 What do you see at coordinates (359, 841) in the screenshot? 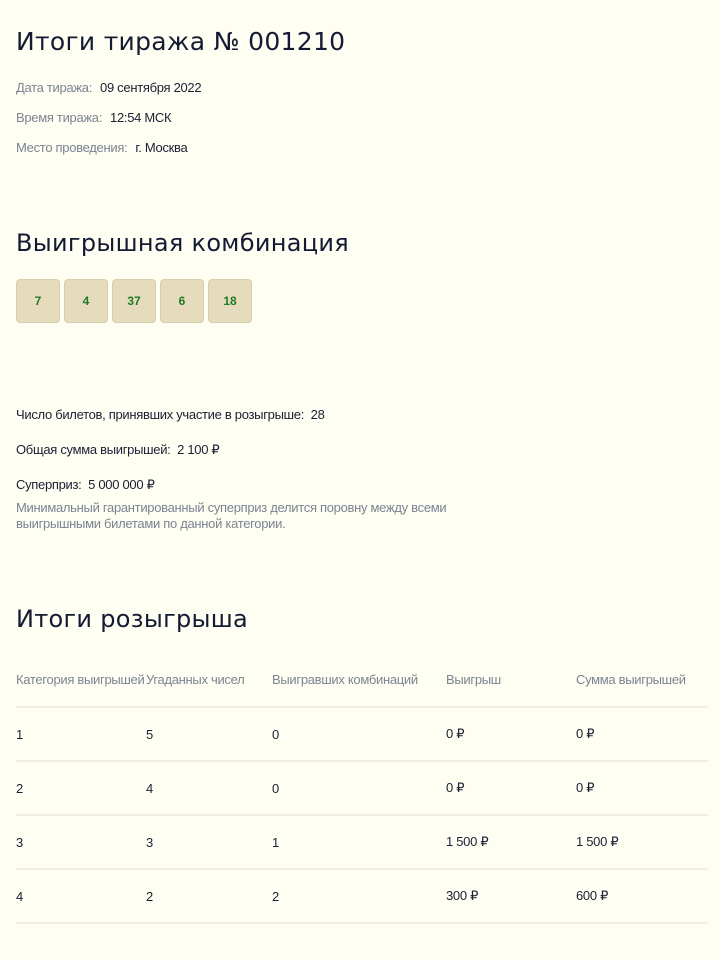
I see `cell-winning-combinations: 1` at bounding box center [359, 841].